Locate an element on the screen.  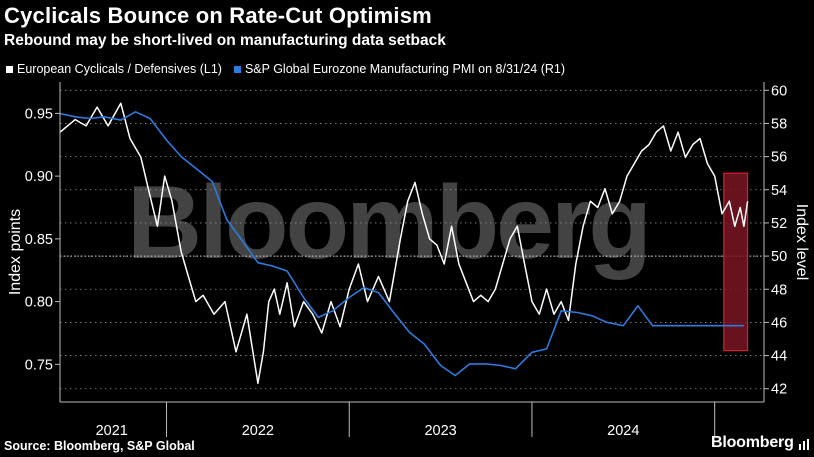
left-tick-label-3: 0.80 is located at coordinates (39, 303).